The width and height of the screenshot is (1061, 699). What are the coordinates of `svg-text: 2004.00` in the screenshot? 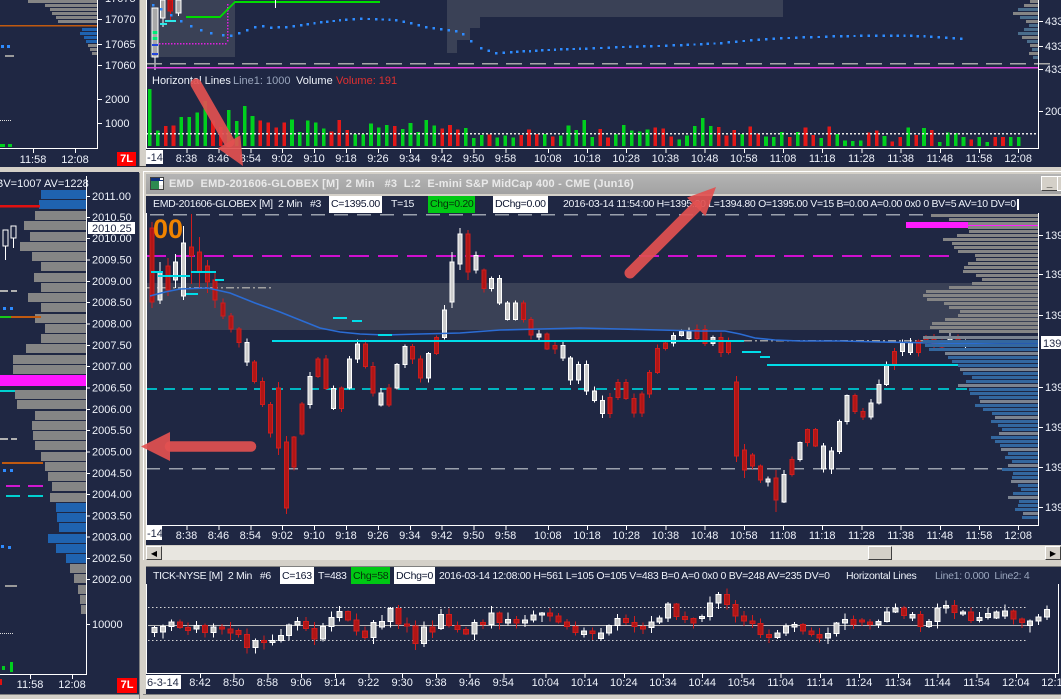 It's located at (112, 495).